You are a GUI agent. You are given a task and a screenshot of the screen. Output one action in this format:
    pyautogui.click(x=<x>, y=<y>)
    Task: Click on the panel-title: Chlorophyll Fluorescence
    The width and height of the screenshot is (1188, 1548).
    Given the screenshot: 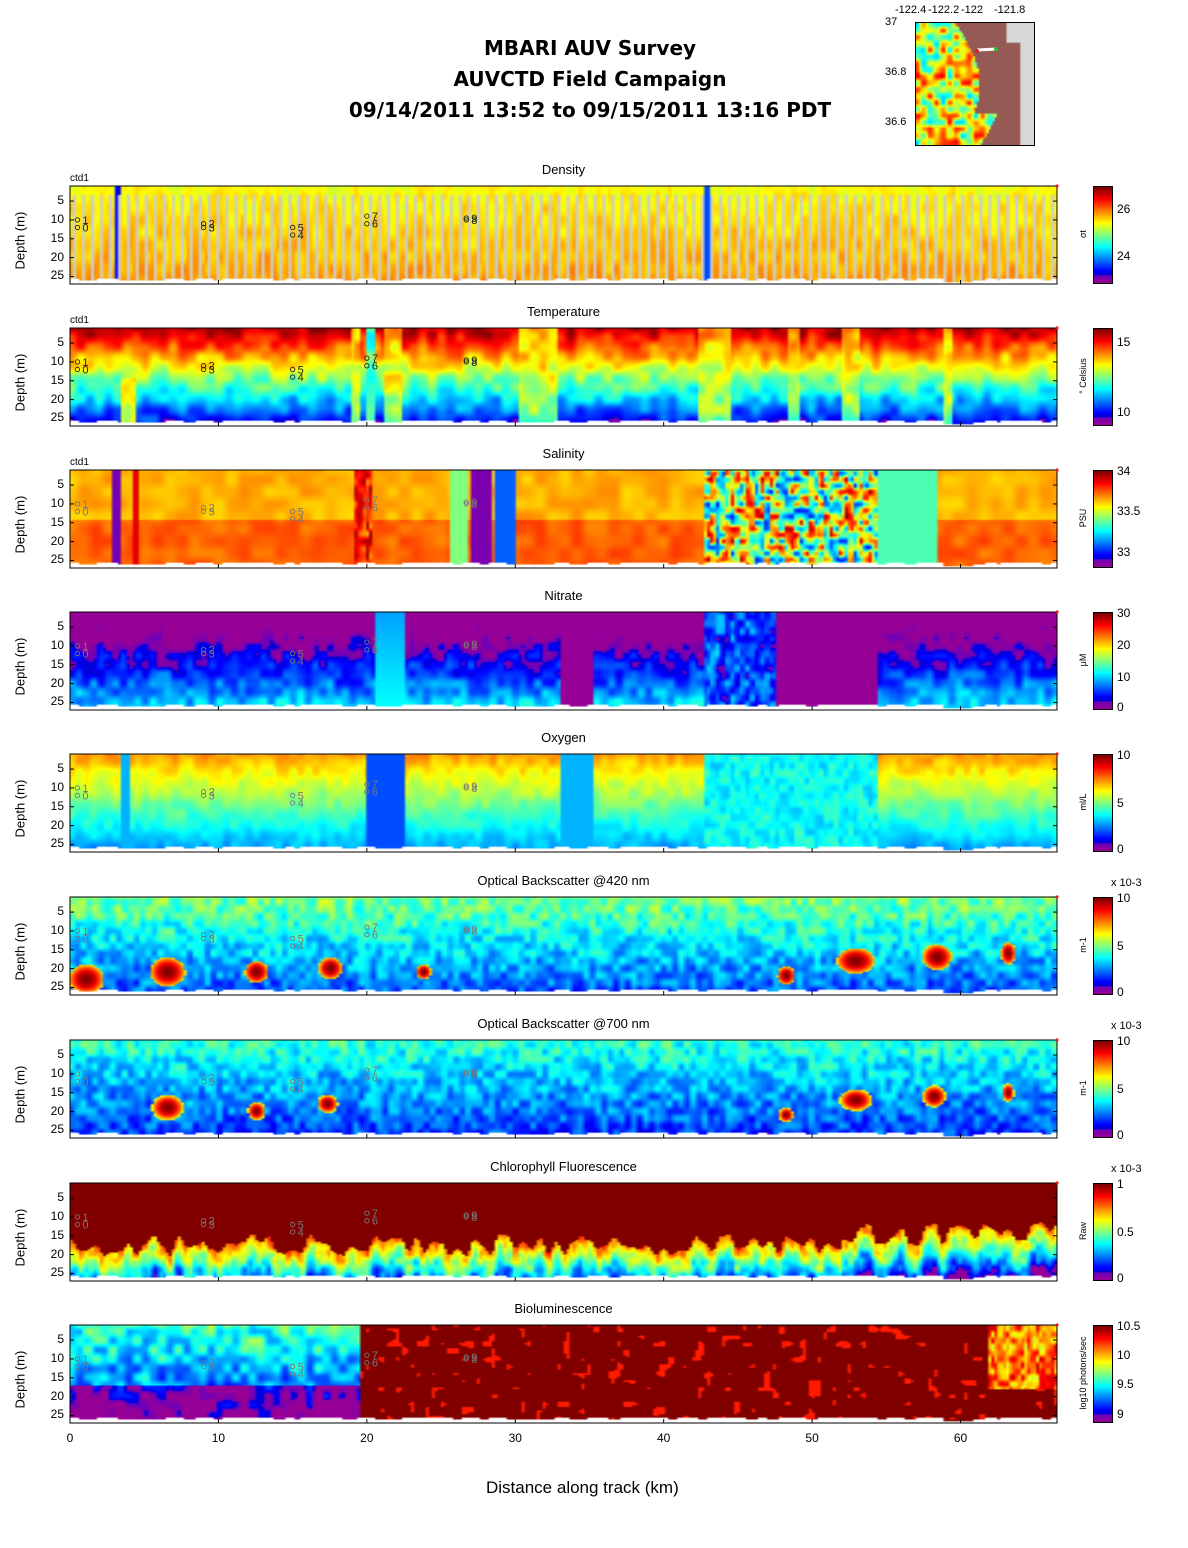 What is the action you would take?
    pyautogui.click(x=563, y=1166)
    